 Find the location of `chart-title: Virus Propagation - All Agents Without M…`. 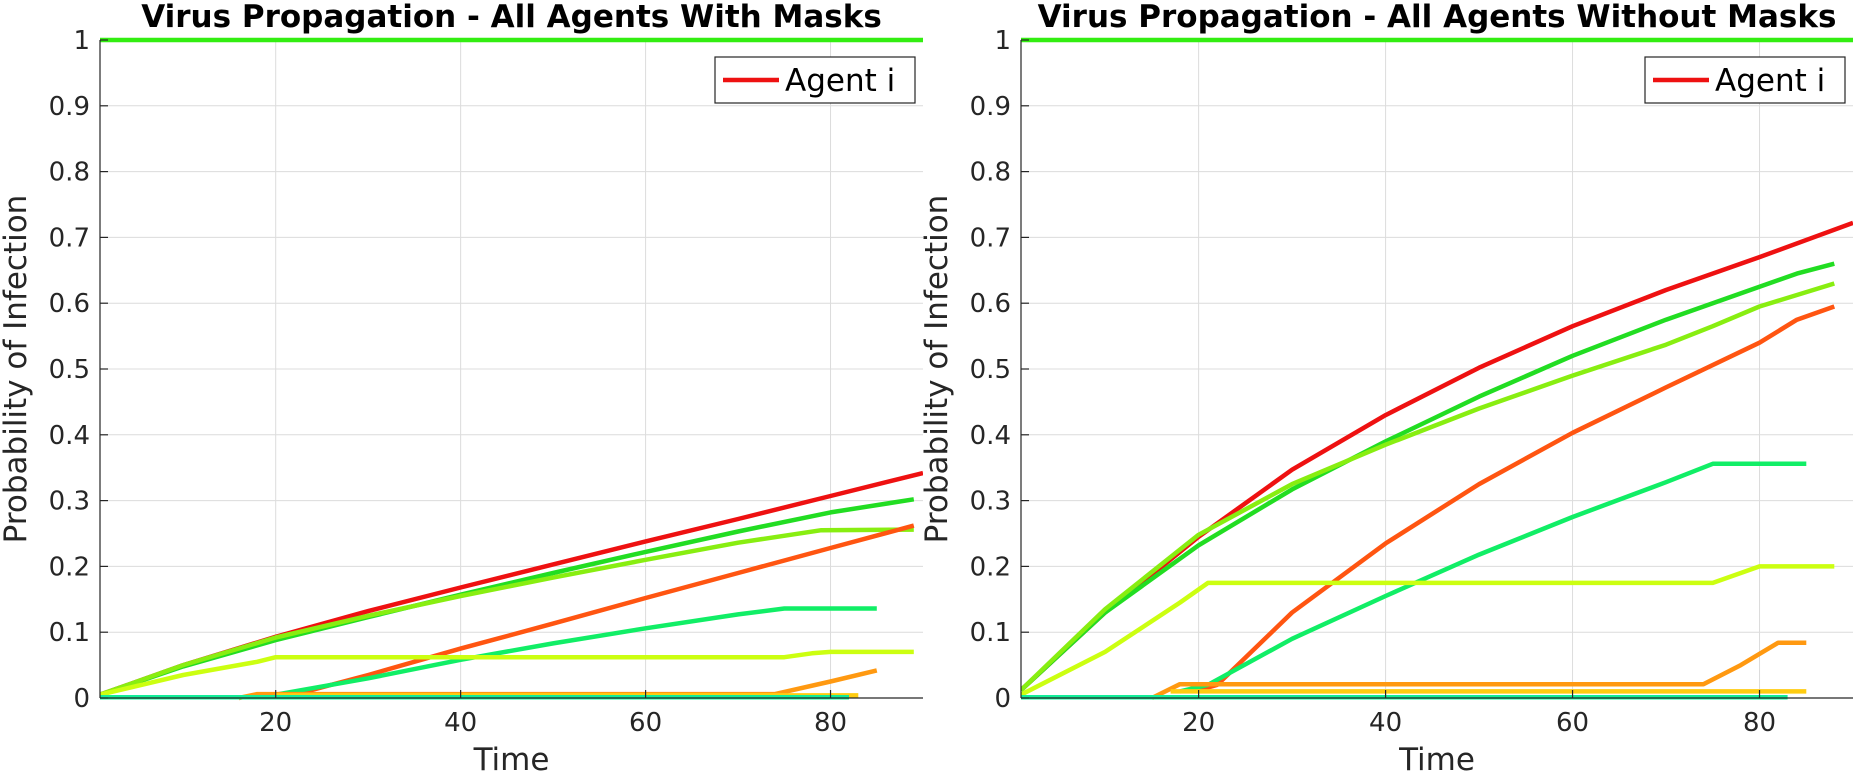

chart-title: Virus Propagation - All Agents Without M… is located at coordinates (1437, 17).